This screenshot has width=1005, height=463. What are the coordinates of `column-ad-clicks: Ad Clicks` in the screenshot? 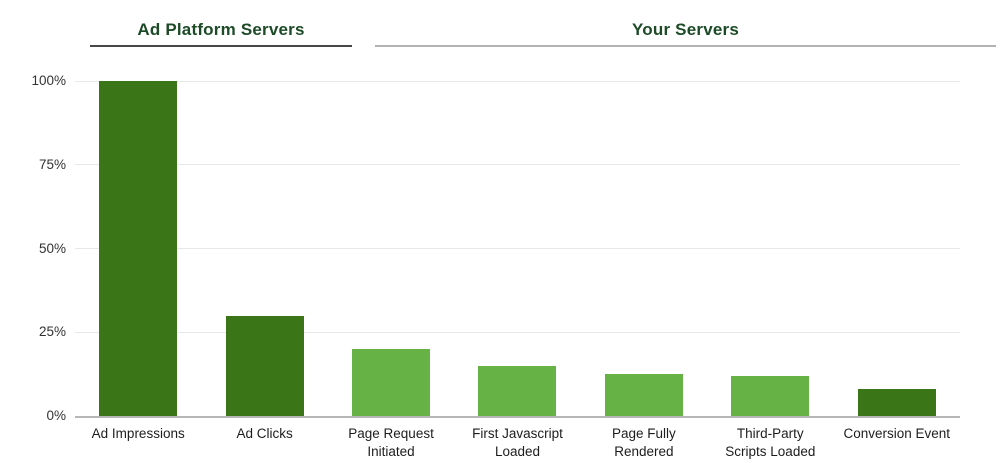 It's located at (264, 261).